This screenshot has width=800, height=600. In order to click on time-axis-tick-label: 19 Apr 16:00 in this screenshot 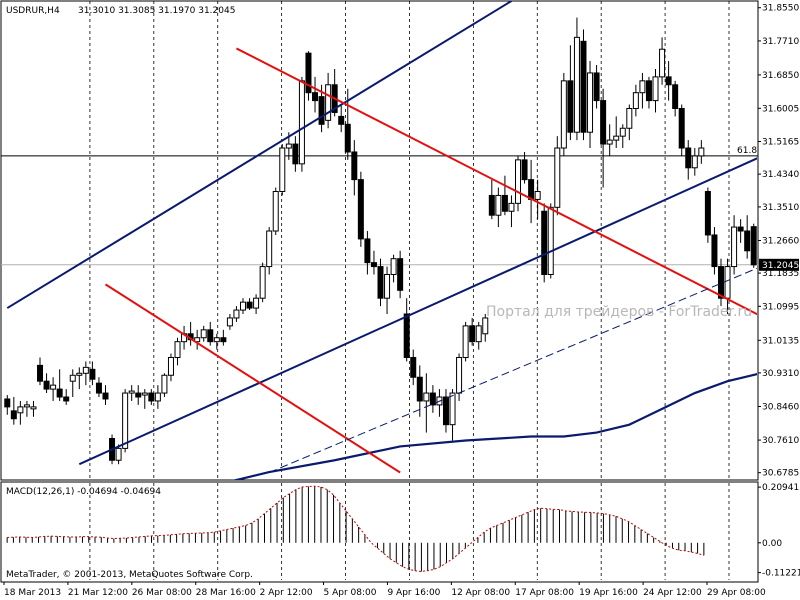, I will do `click(608, 593)`.